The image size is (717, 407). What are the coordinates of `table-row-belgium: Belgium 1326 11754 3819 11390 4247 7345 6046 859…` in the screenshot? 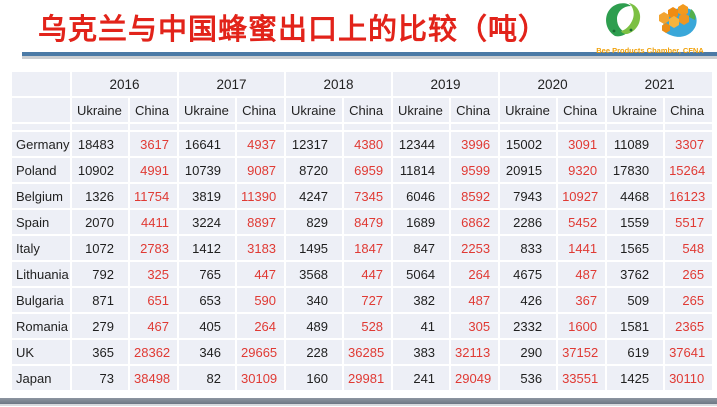 It's located at (362, 196).